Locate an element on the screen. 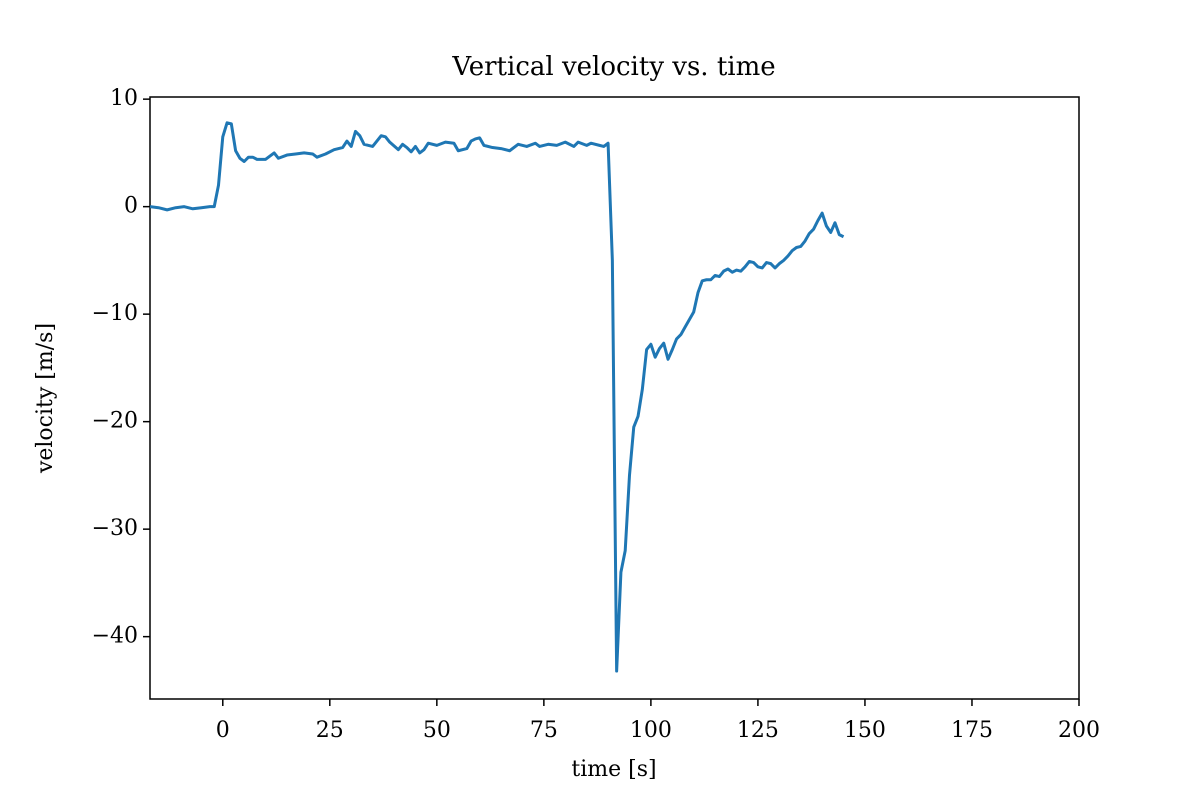  x-tick-label: 100 is located at coordinates (651, 730).